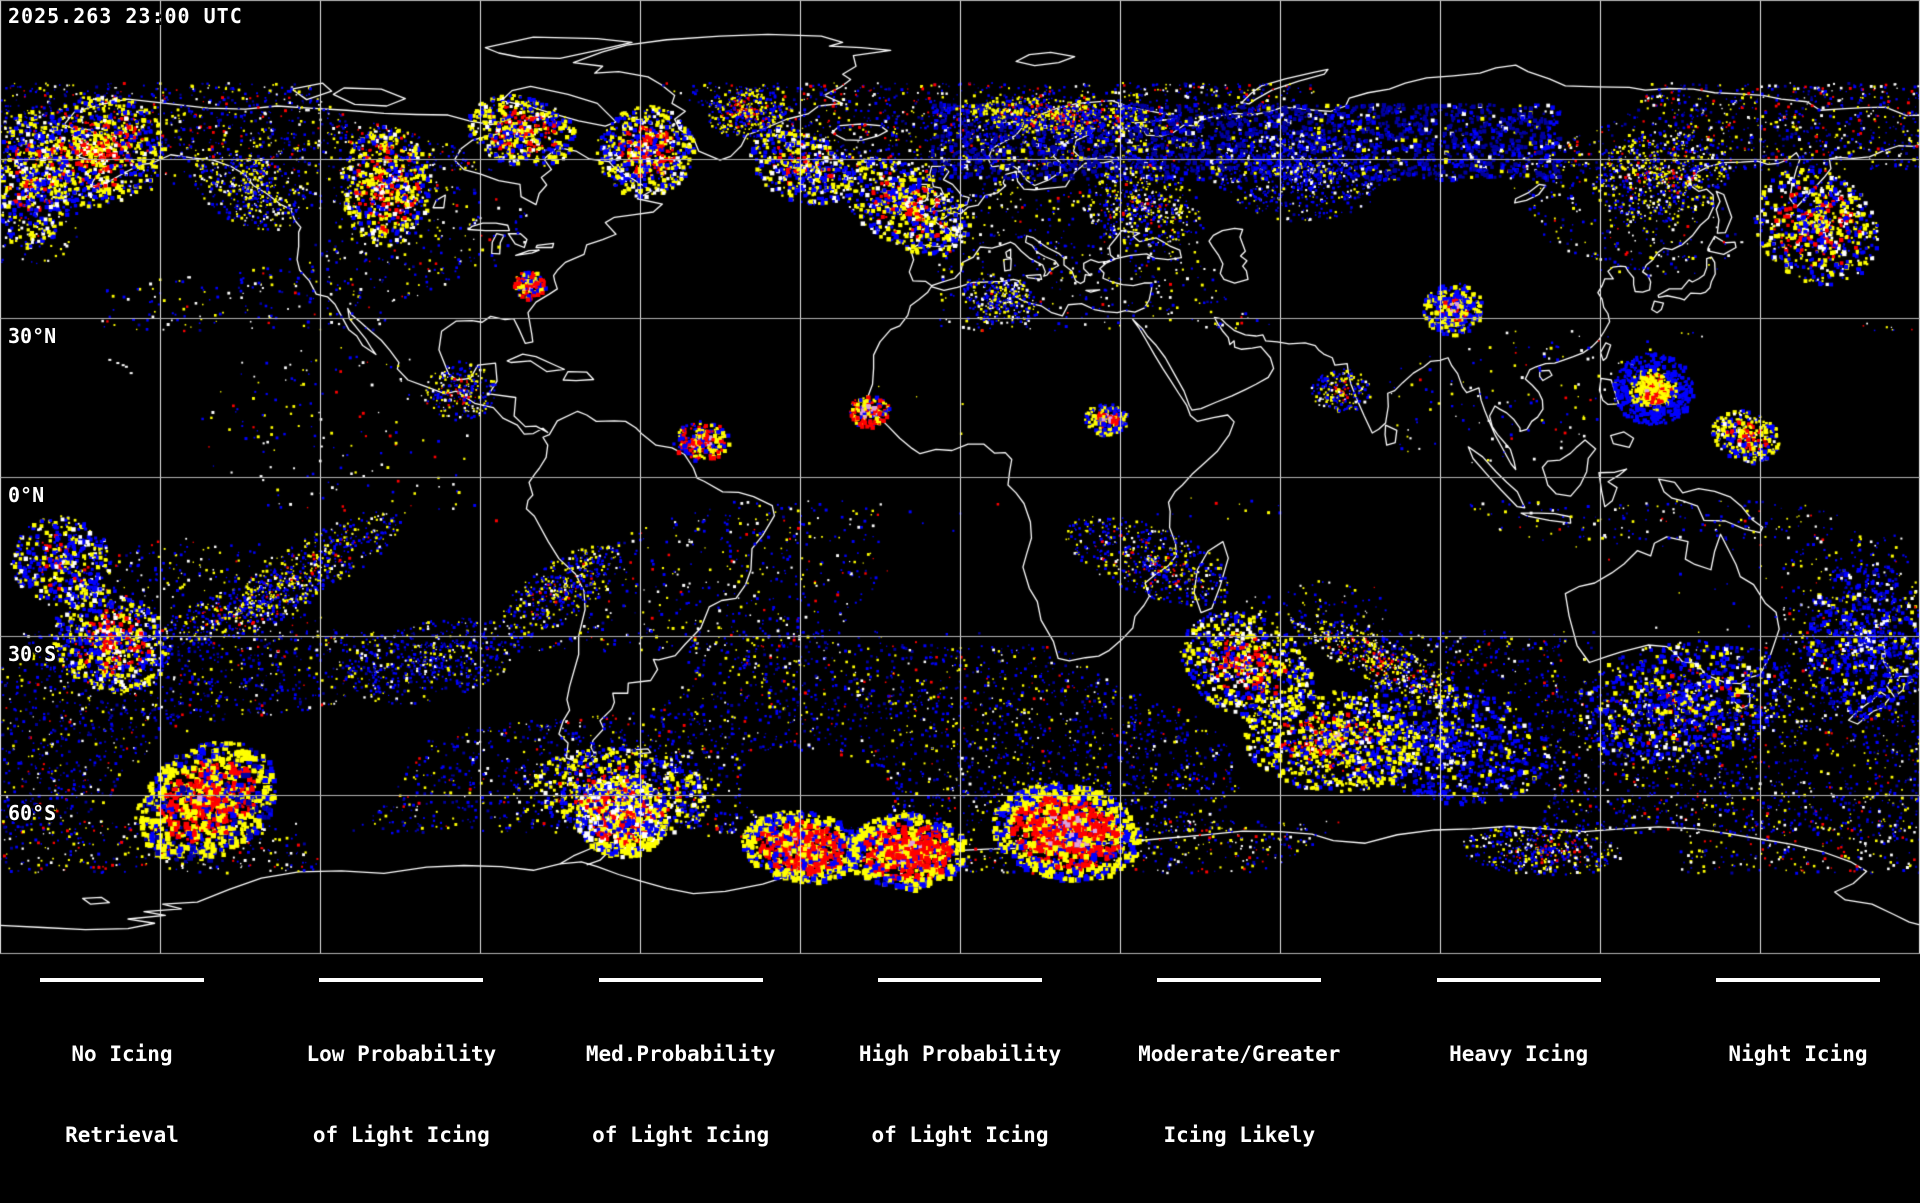 Image resolution: width=1920 pixels, height=1203 pixels. What do you see at coordinates (26, 495) in the screenshot?
I see `latitude-label: 0°N` at bounding box center [26, 495].